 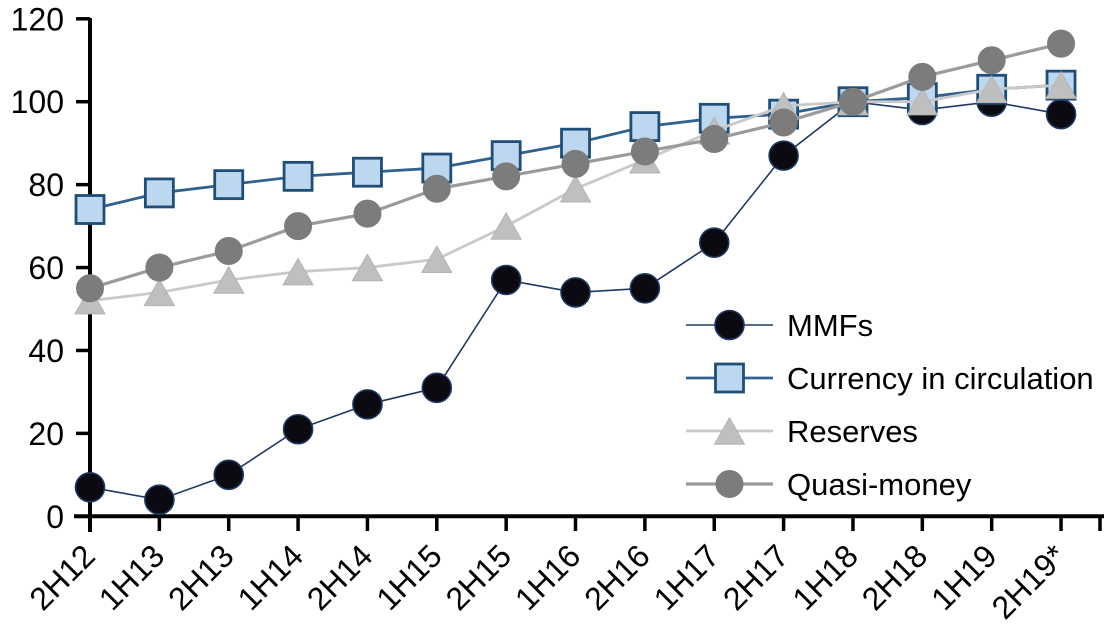 What do you see at coordinates (132, 577) in the screenshot?
I see `x-tick-label: 1H13` at bounding box center [132, 577].